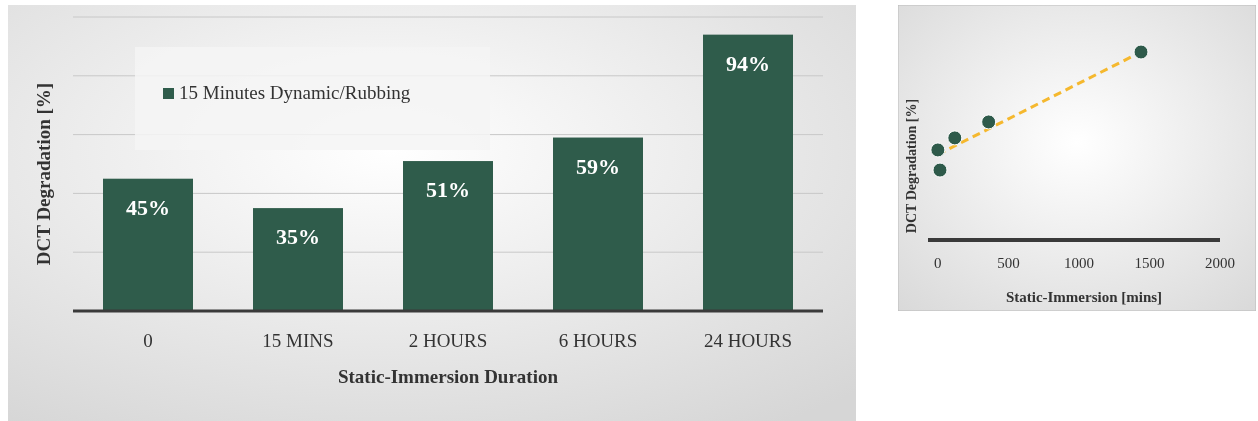  Describe the element at coordinates (298, 237) in the screenshot. I see `data-label: 35%` at that location.